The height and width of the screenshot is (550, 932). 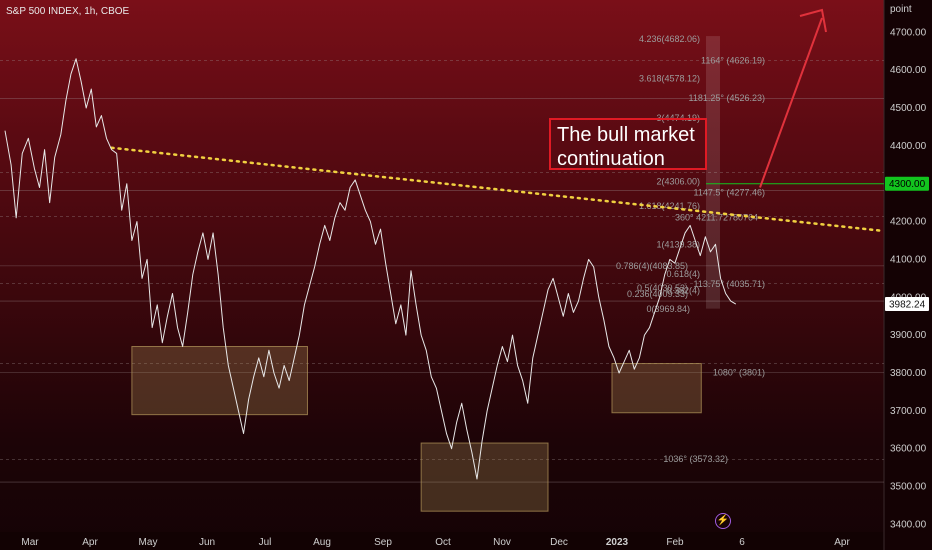 What do you see at coordinates (669, 39) in the screenshot?
I see `fib-level-label: 4.236(4682.06)` at bounding box center [669, 39].